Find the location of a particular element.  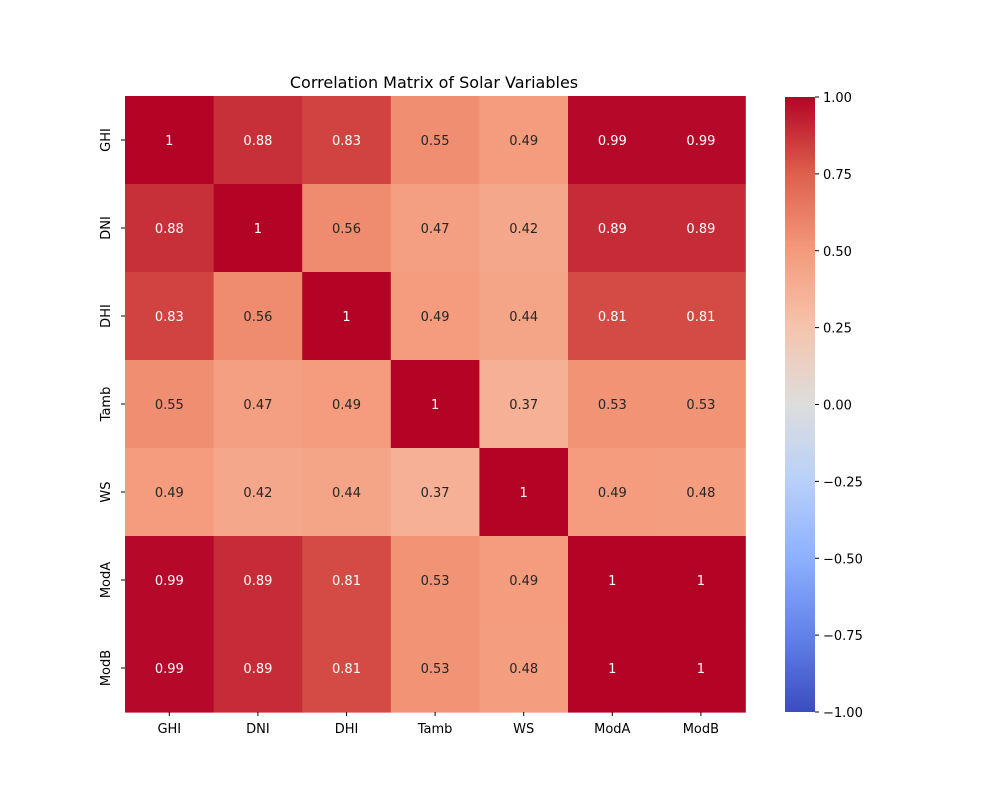

y-tick-label: DHI is located at coordinates (106, 316).